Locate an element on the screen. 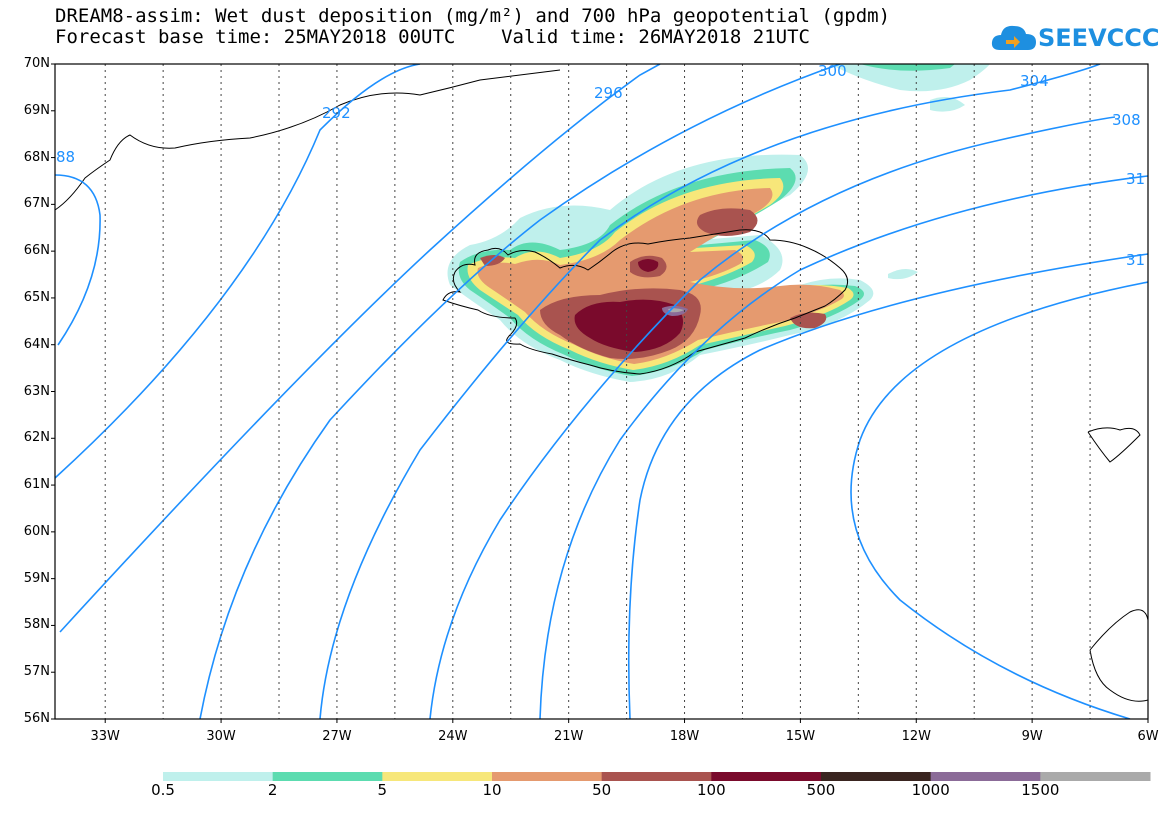 This screenshot has width=1175, height=815. lat-label: 69N is located at coordinates (36, 110).